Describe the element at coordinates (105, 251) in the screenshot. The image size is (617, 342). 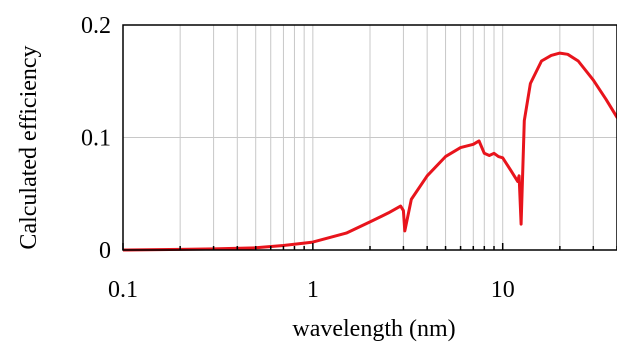
I see `y-tick-label: 0` at that location.